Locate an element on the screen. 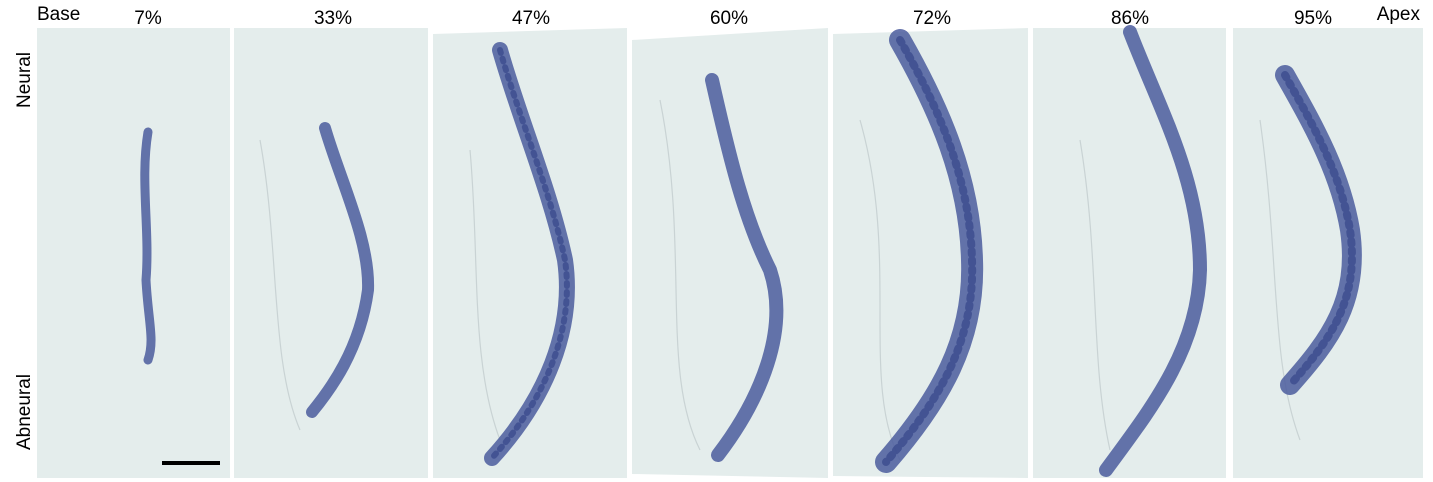  panel-label: 7% is located at coordinates (148, 18).